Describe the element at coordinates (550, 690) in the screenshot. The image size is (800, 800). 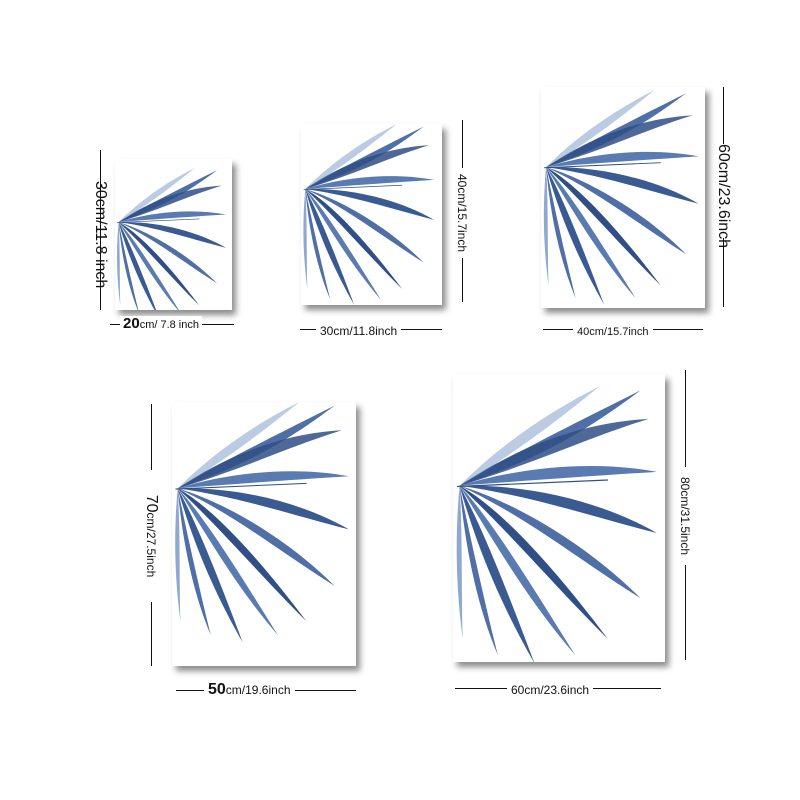
I see `width-label: 60cm/23.6inch` at that location.